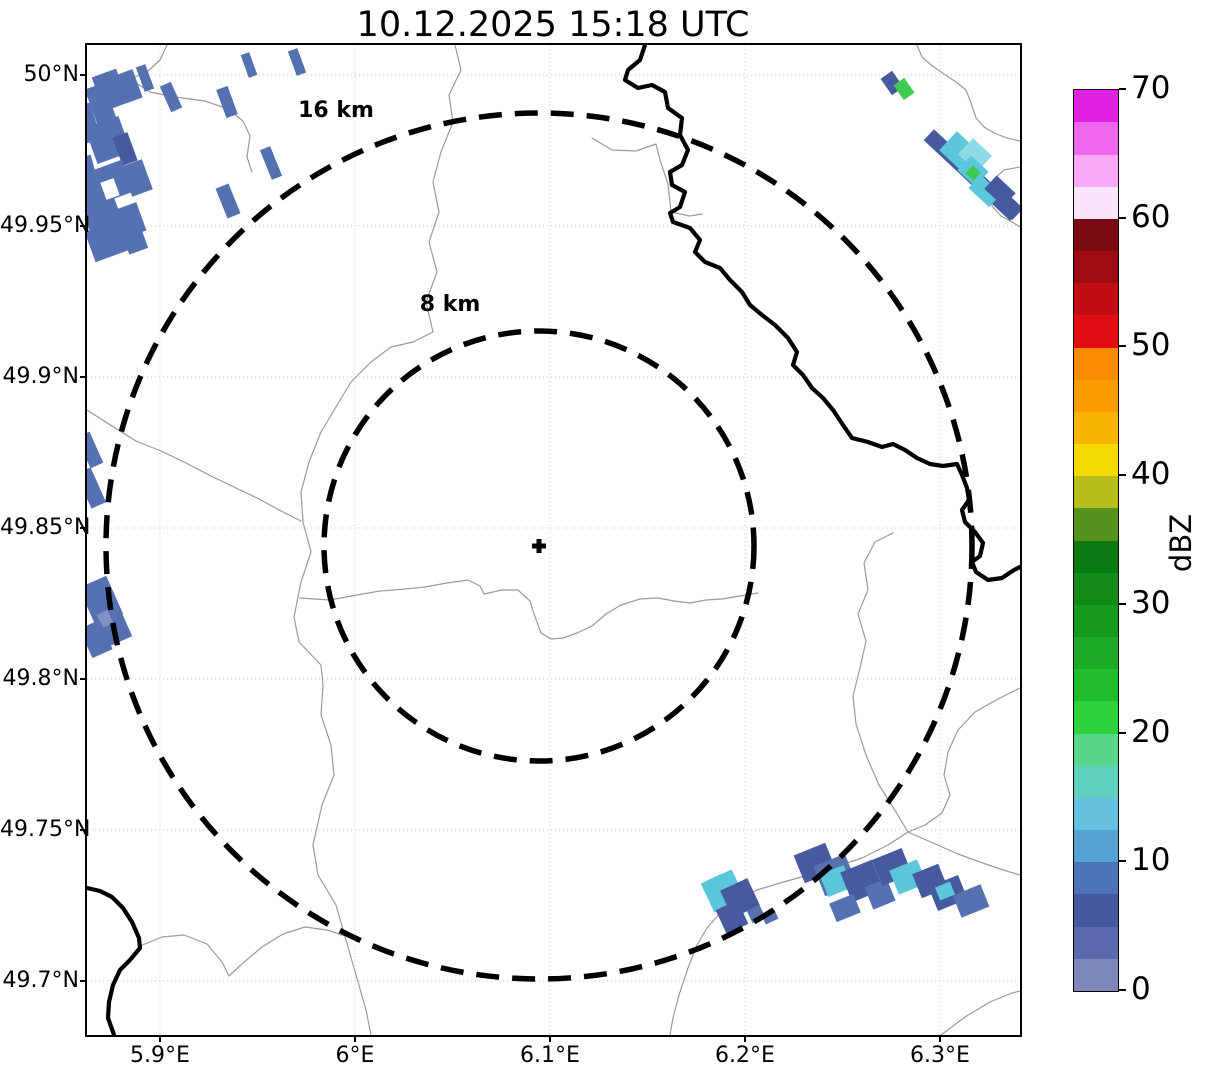 Image resolution: width=1207 pixels, height=1069 pixels. What do you see at coordinates (1151, 731) in the screenshot?
I see `colorbar-tick-label: 20` at bounding box center [1151, 731].